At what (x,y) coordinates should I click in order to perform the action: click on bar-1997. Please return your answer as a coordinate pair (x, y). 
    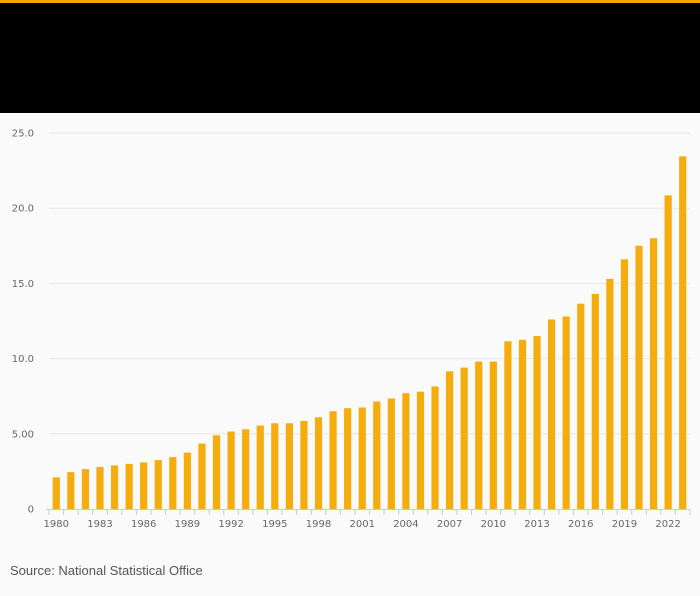
    Looking at the image, I should click on (304, 465).